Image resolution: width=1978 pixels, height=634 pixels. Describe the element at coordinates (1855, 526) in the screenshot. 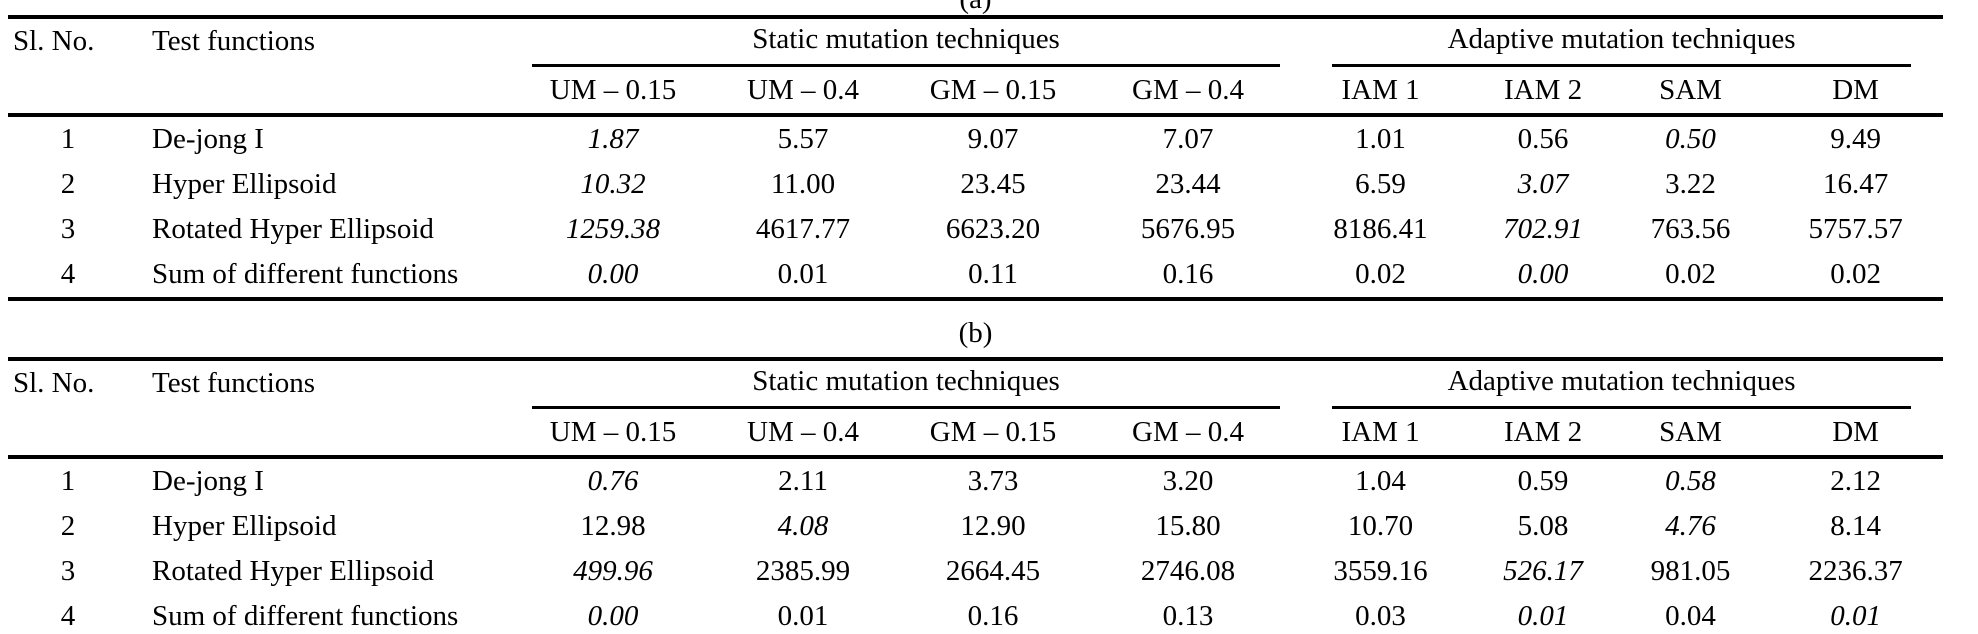

I see `value-cell: 8.14` at that location.